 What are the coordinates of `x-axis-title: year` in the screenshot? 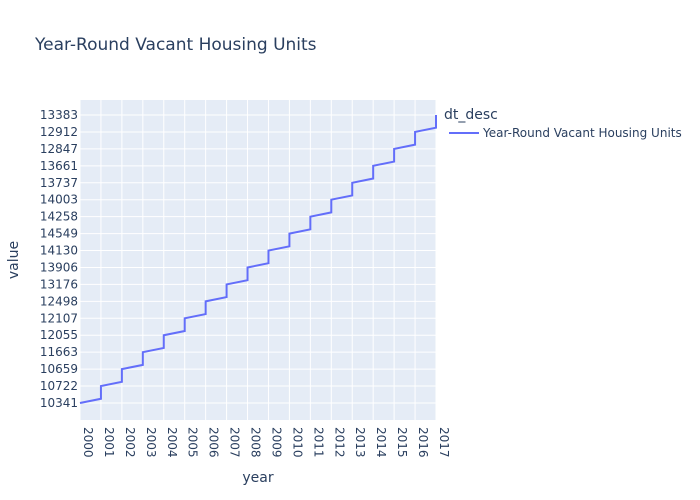 It's located at (257, 478).